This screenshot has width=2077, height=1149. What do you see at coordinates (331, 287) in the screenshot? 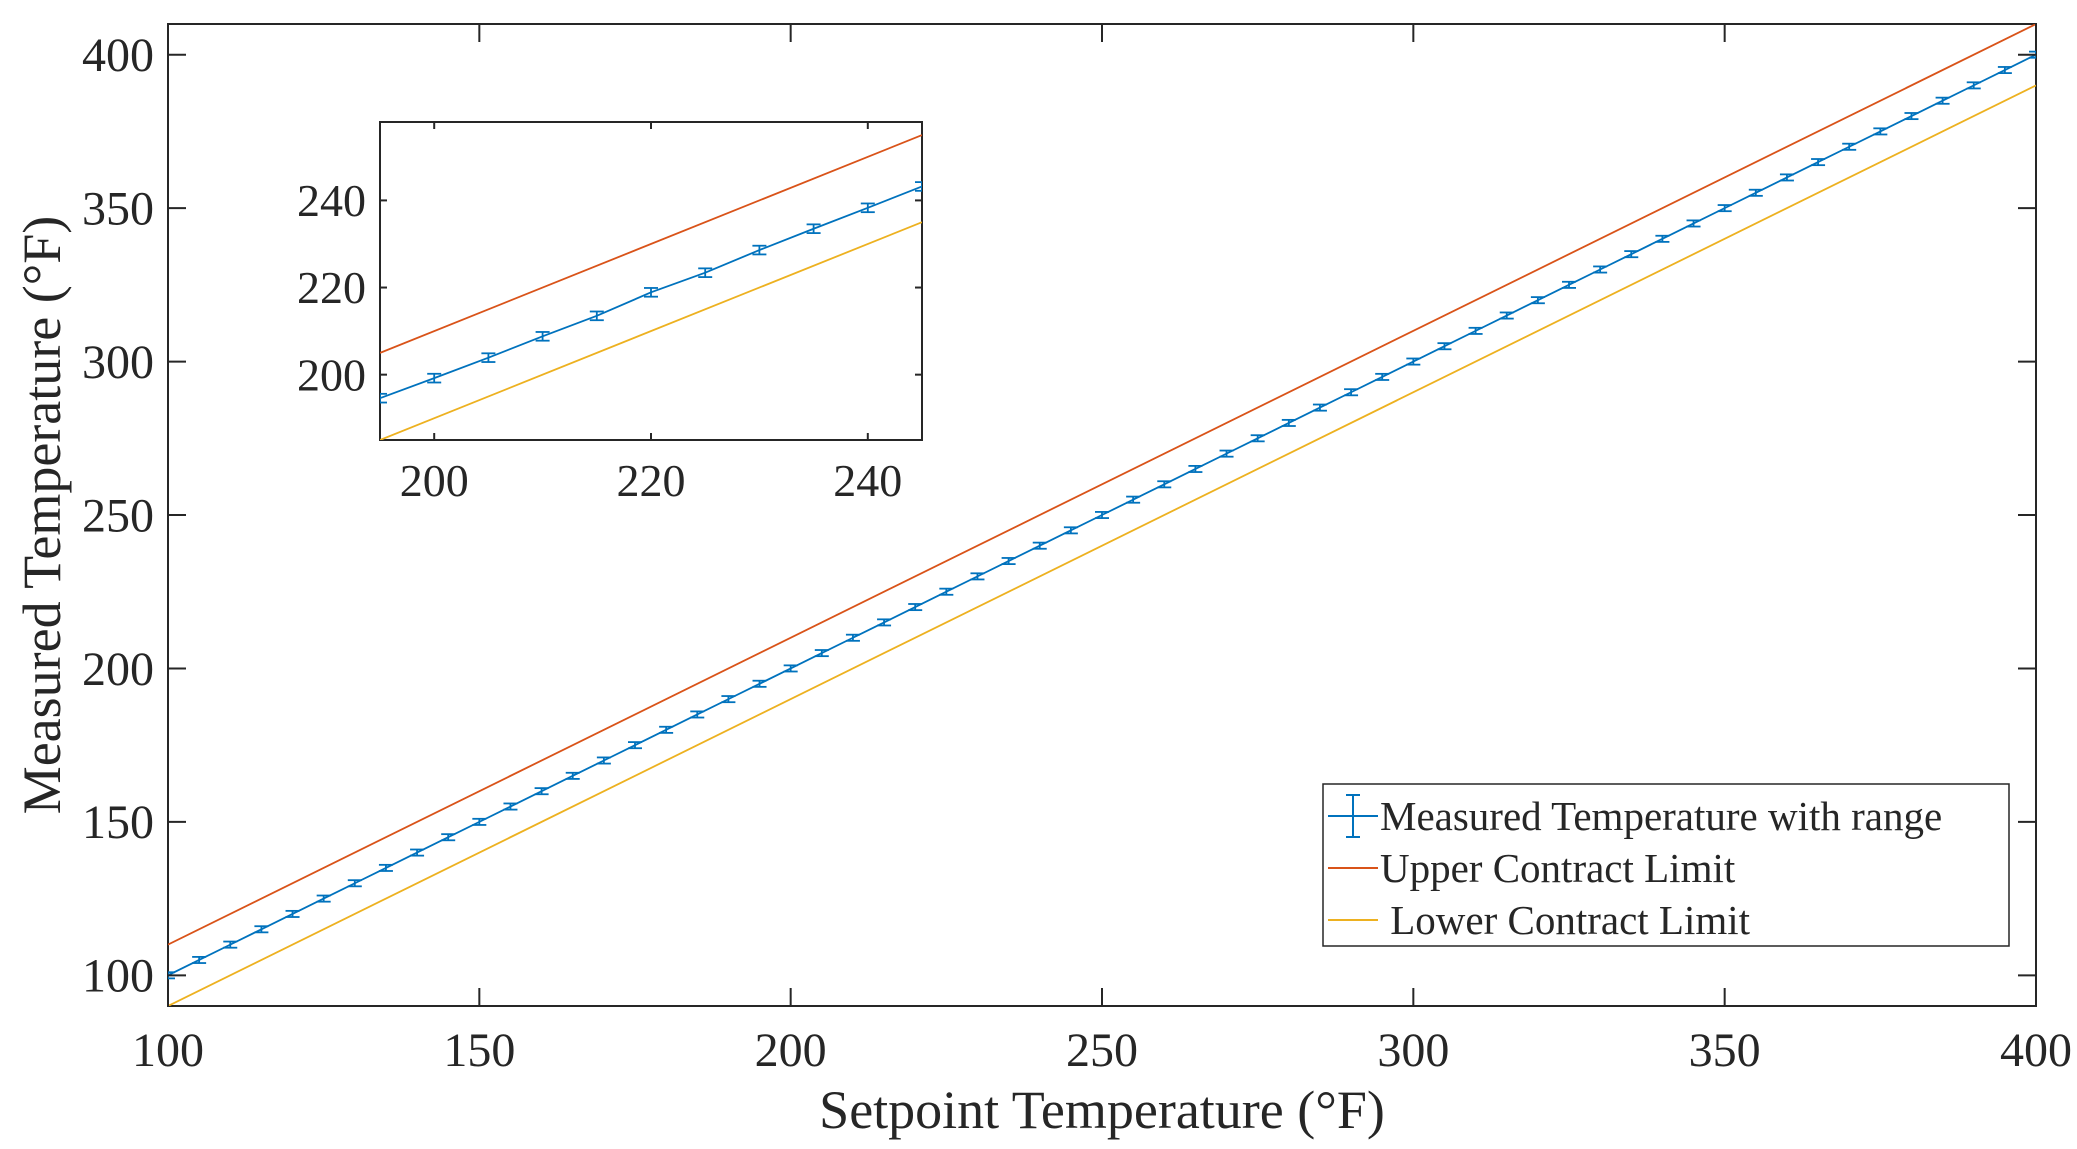
I see `inset-y-tick-label: 220` at bounding box center [331, 287].